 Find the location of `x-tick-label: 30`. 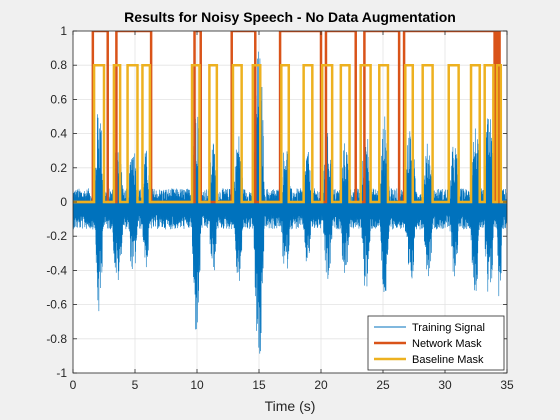

x-tick-label: 30 is located at coordinates (445, 385).